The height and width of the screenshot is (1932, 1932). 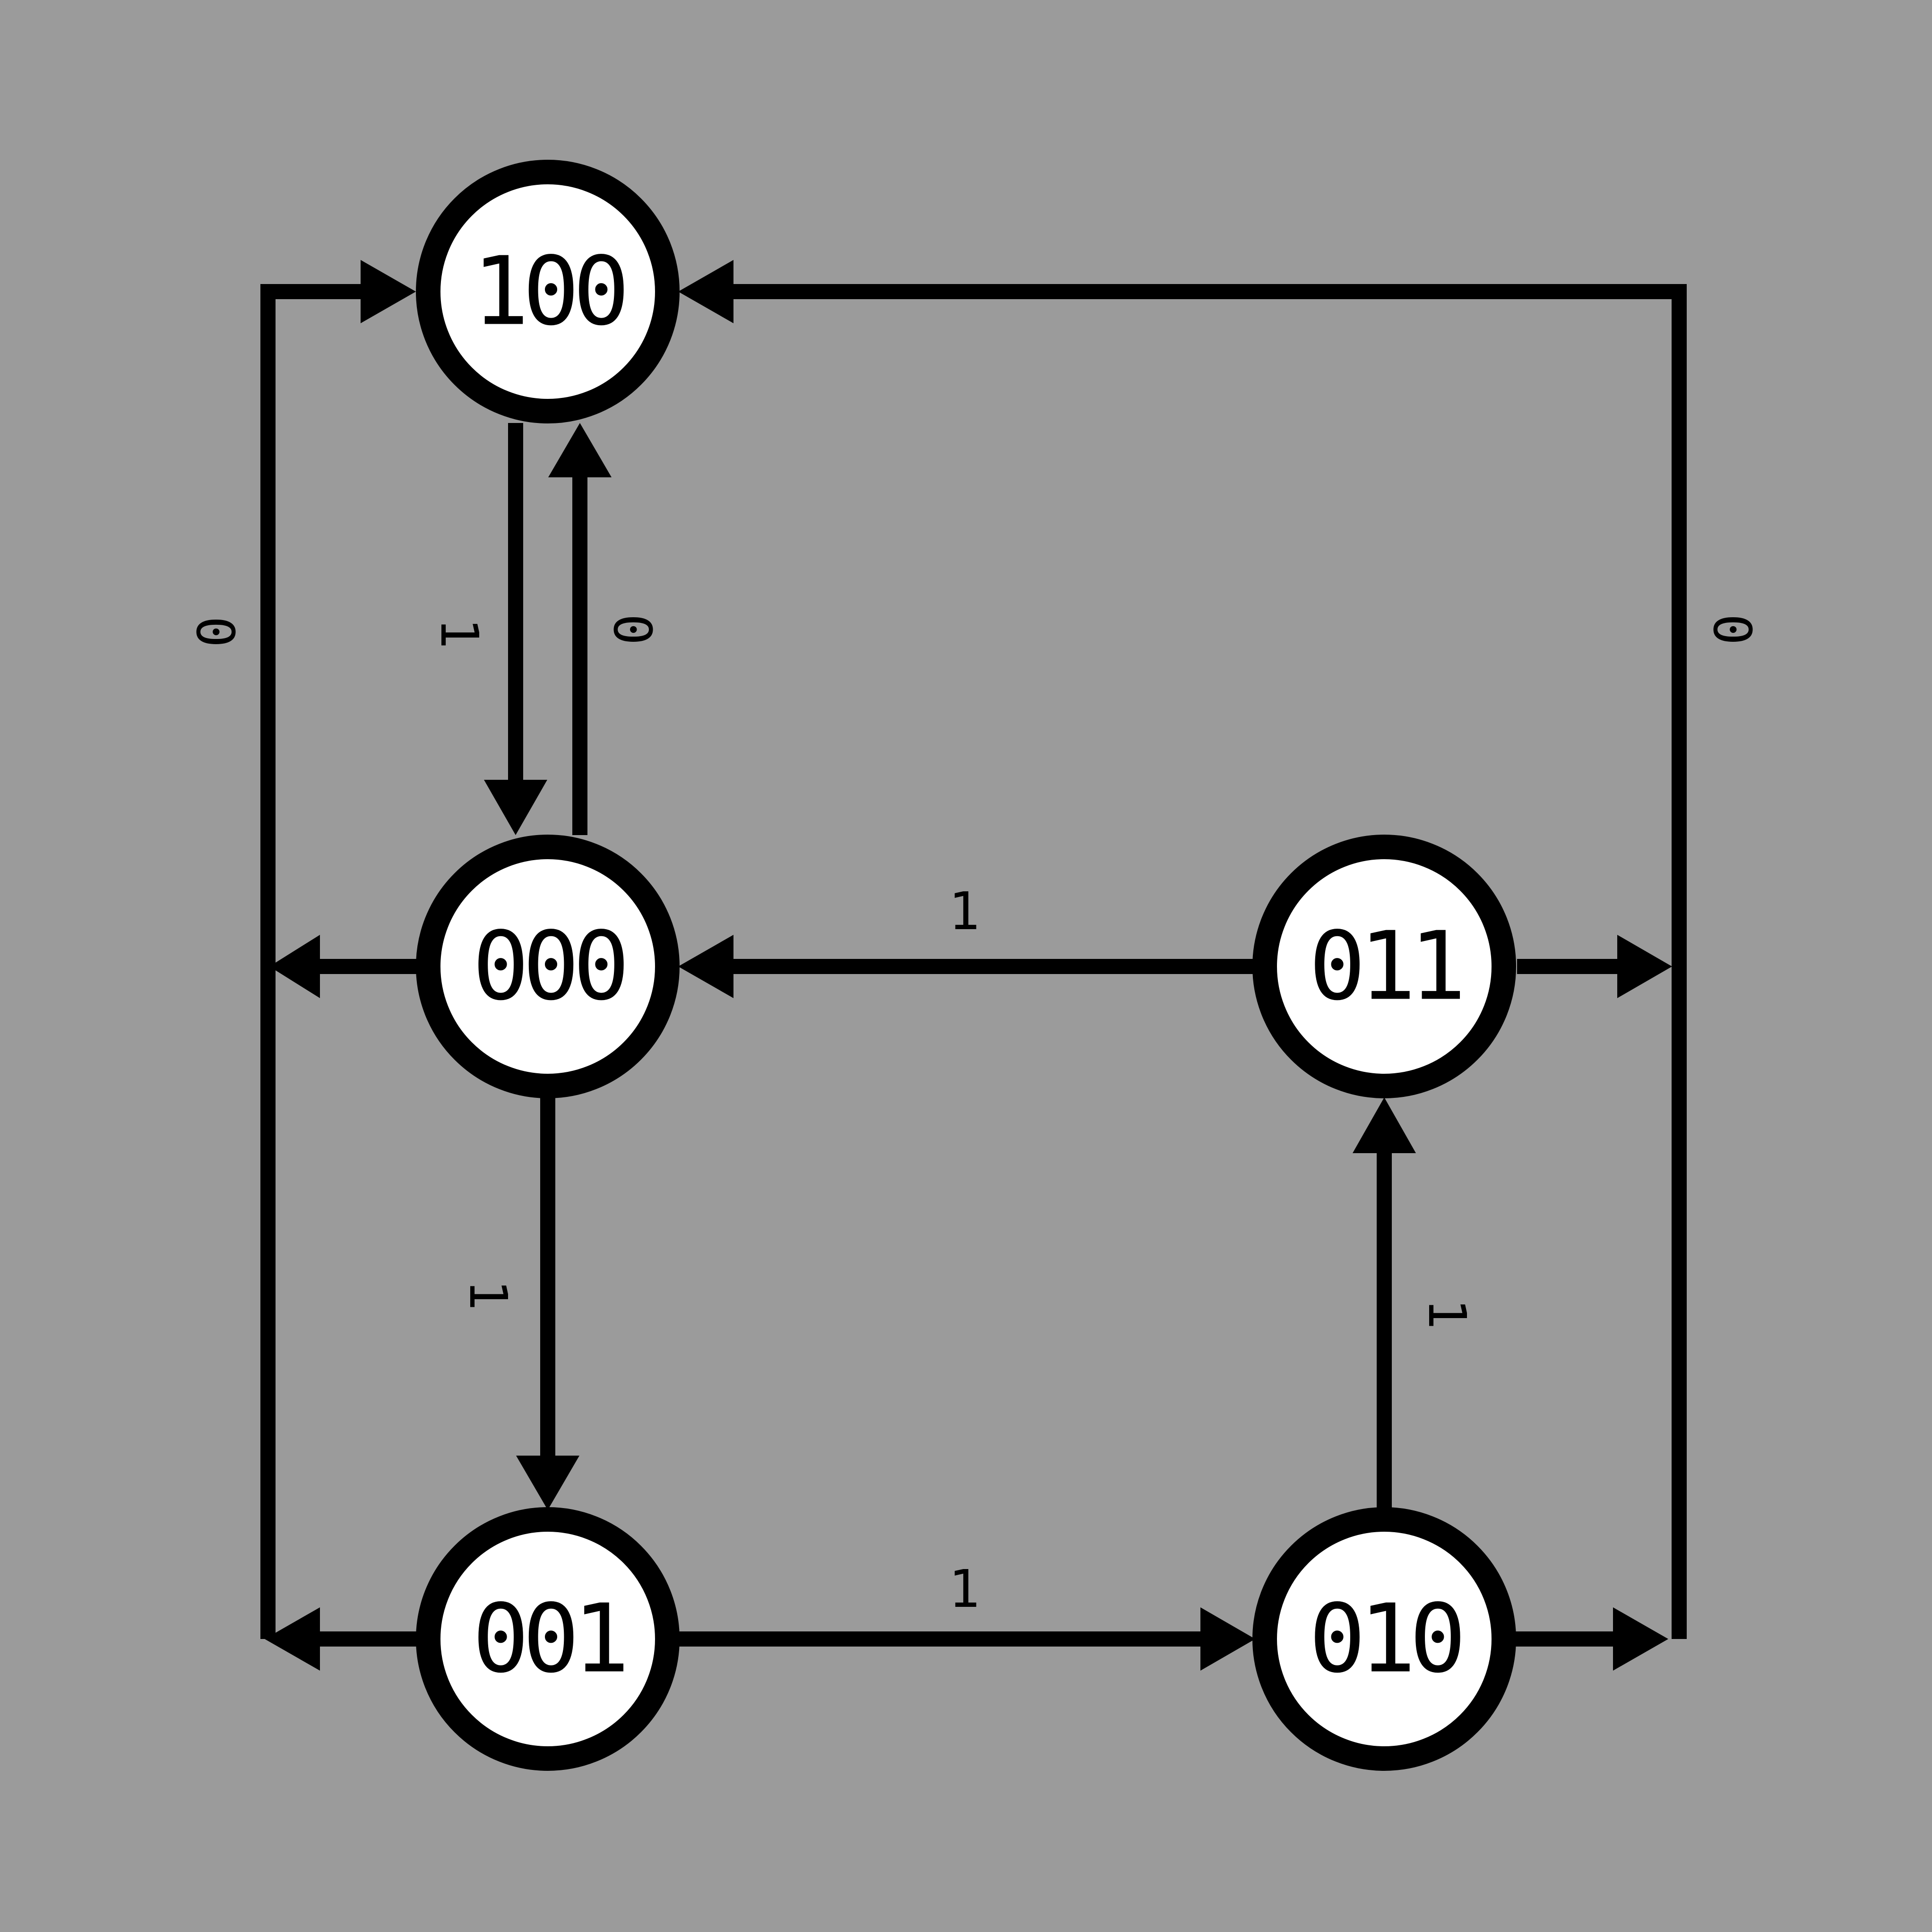 I want to click on edge-left-loop-to-100: 0, so click(x=302, y=965).